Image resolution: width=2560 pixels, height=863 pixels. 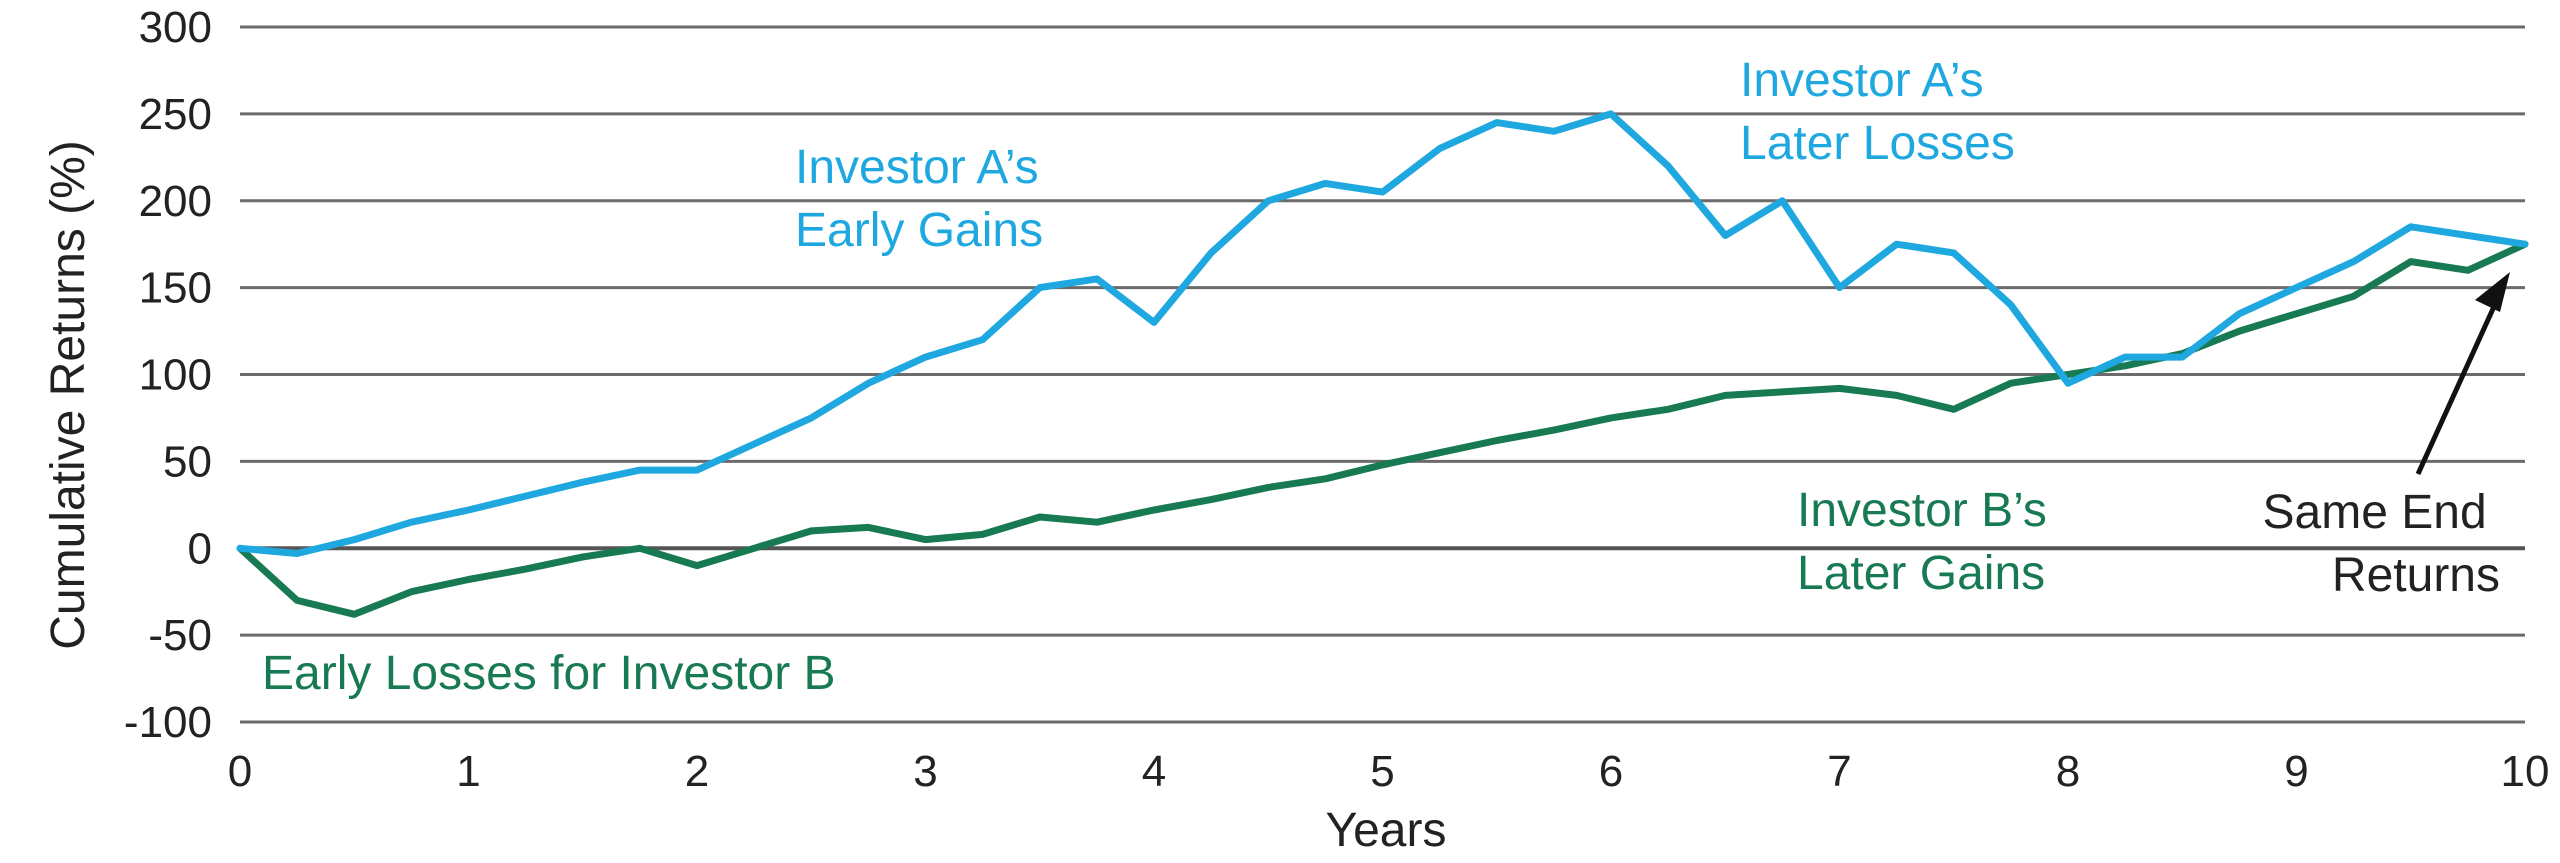 What do you see at coordinates (468, 771) in the screenshot?
I see `x-tick-label: 1` at bounding box center [468, 771].